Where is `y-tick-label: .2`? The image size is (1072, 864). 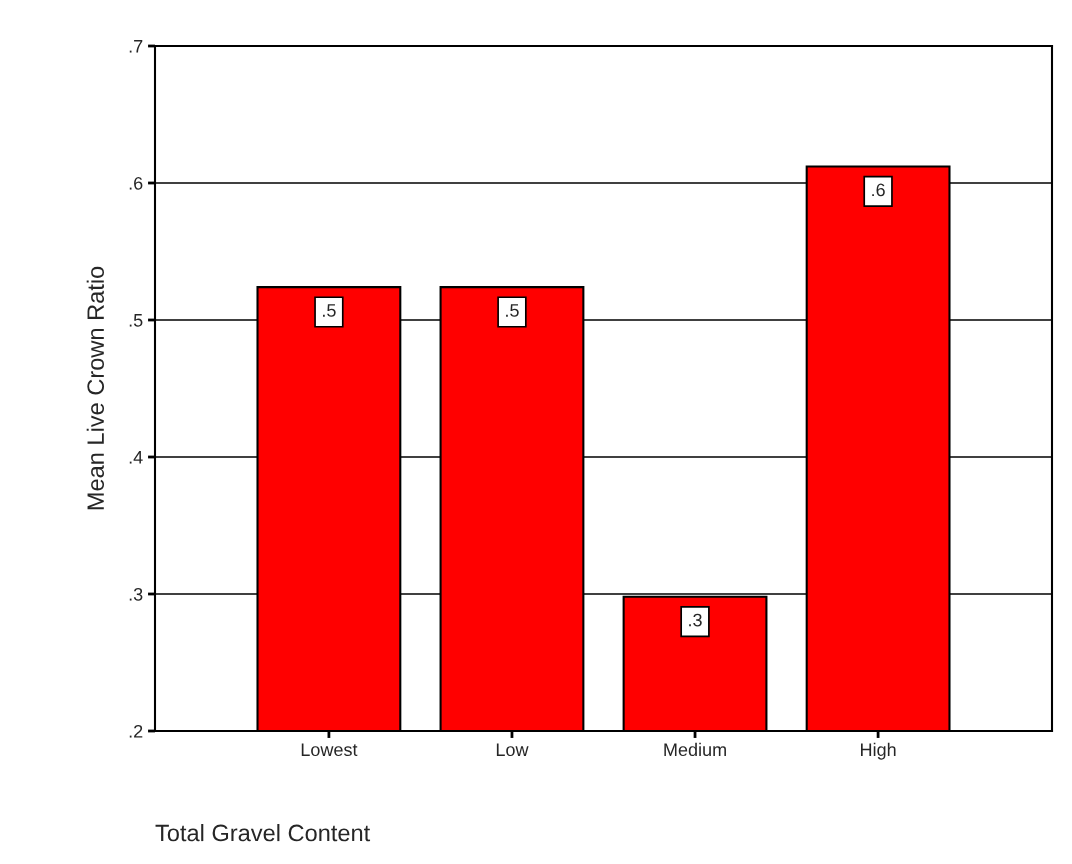
y-tick-label: .2 is located at coordinates (136, 731).